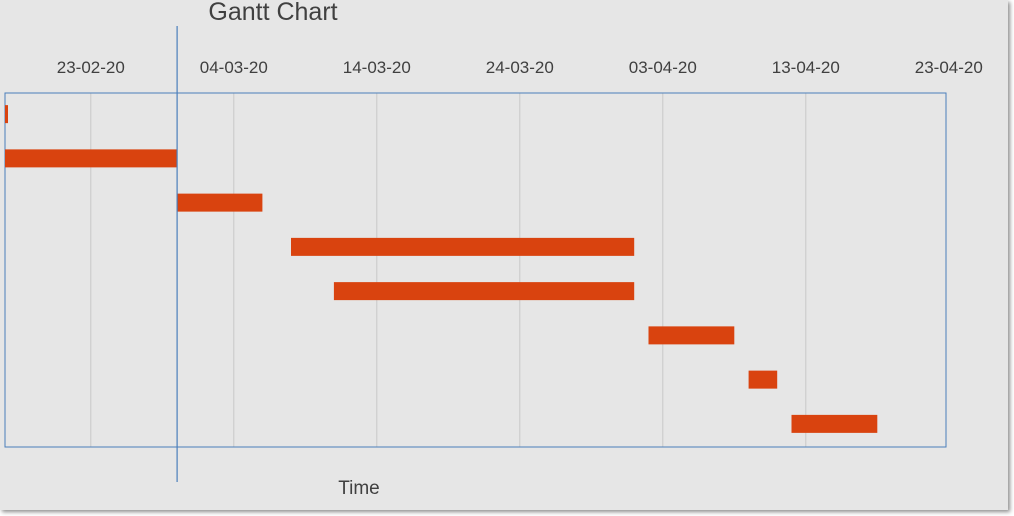  Describe the element at coordinates (91, 67) in the screenshot. I see `x-tick-label: 23-02-20` at that location.